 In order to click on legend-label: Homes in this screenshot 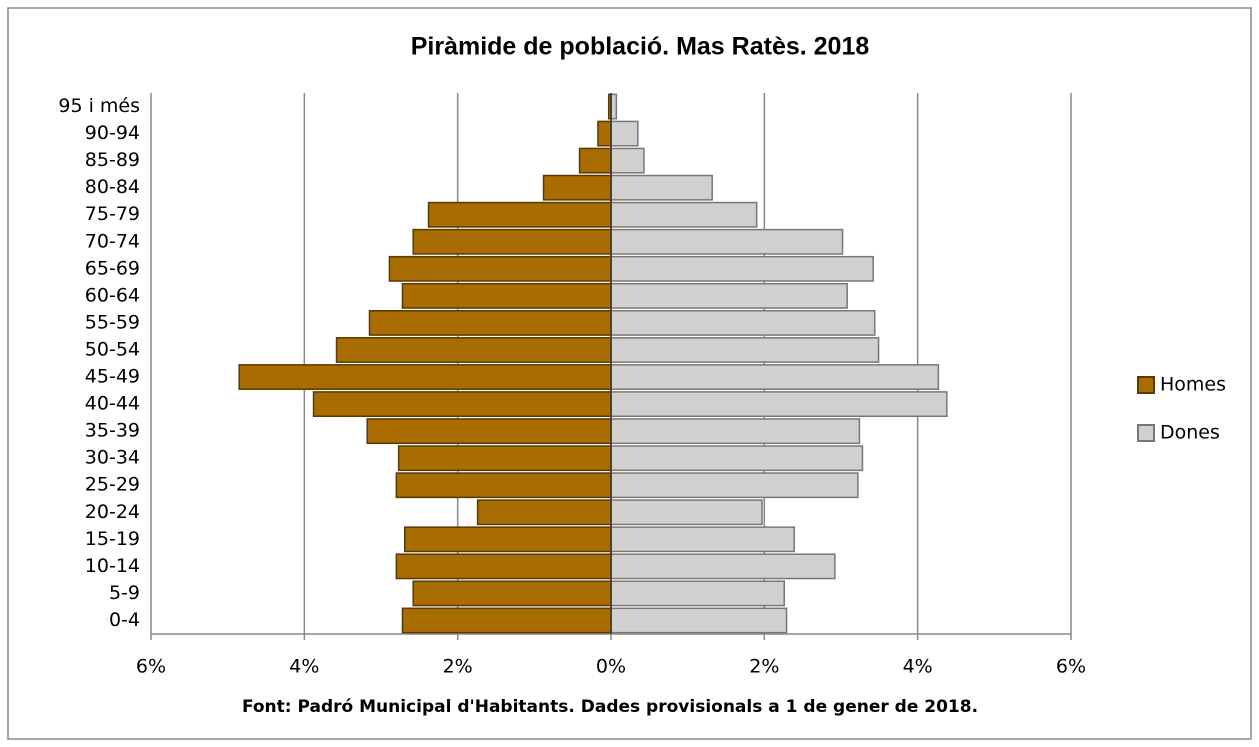, I will do `click(1193, 385)`.